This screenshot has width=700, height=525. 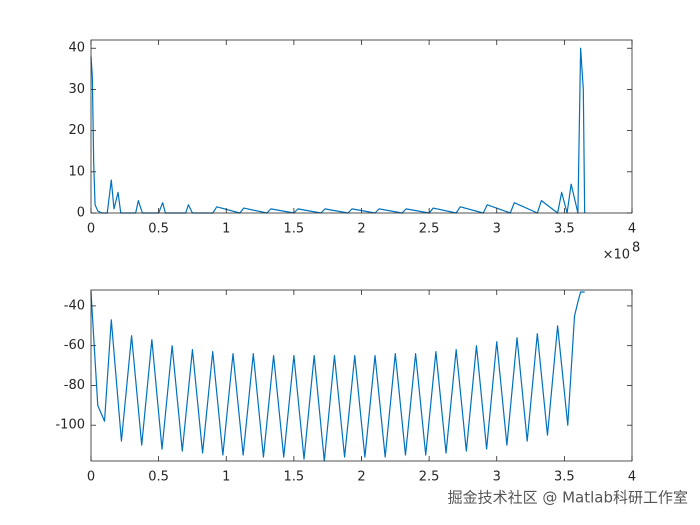 What do you see at coordinates (76, 171) in the screenshot?
I see `y-tick-label: 10` at bounding box center [76, 171].